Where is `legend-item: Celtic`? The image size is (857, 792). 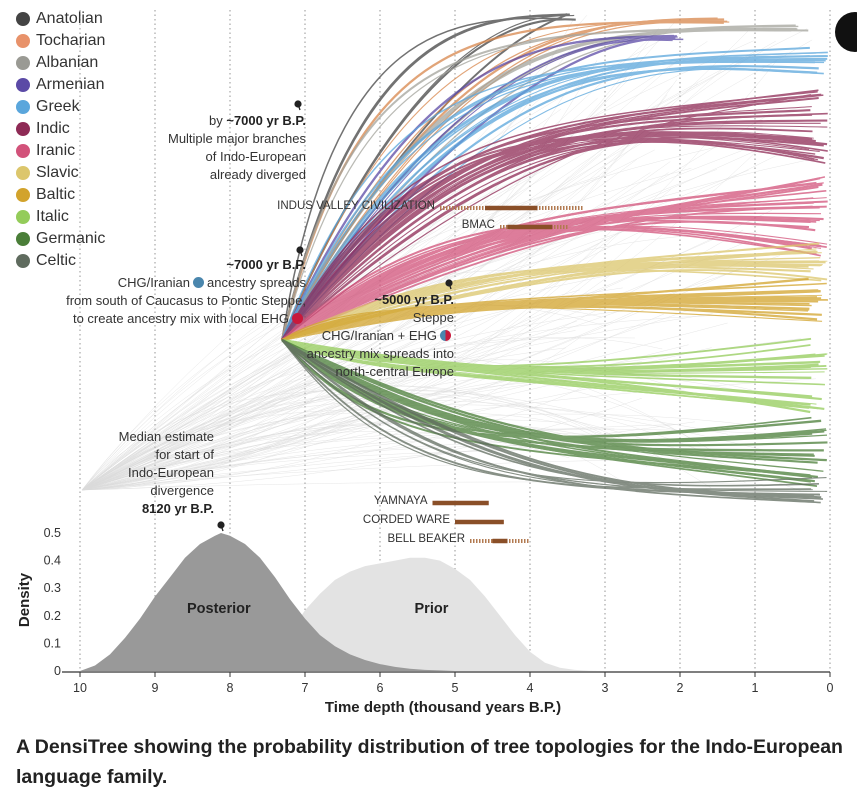
legend-item: Celtic is located at coordinates (60, 261).